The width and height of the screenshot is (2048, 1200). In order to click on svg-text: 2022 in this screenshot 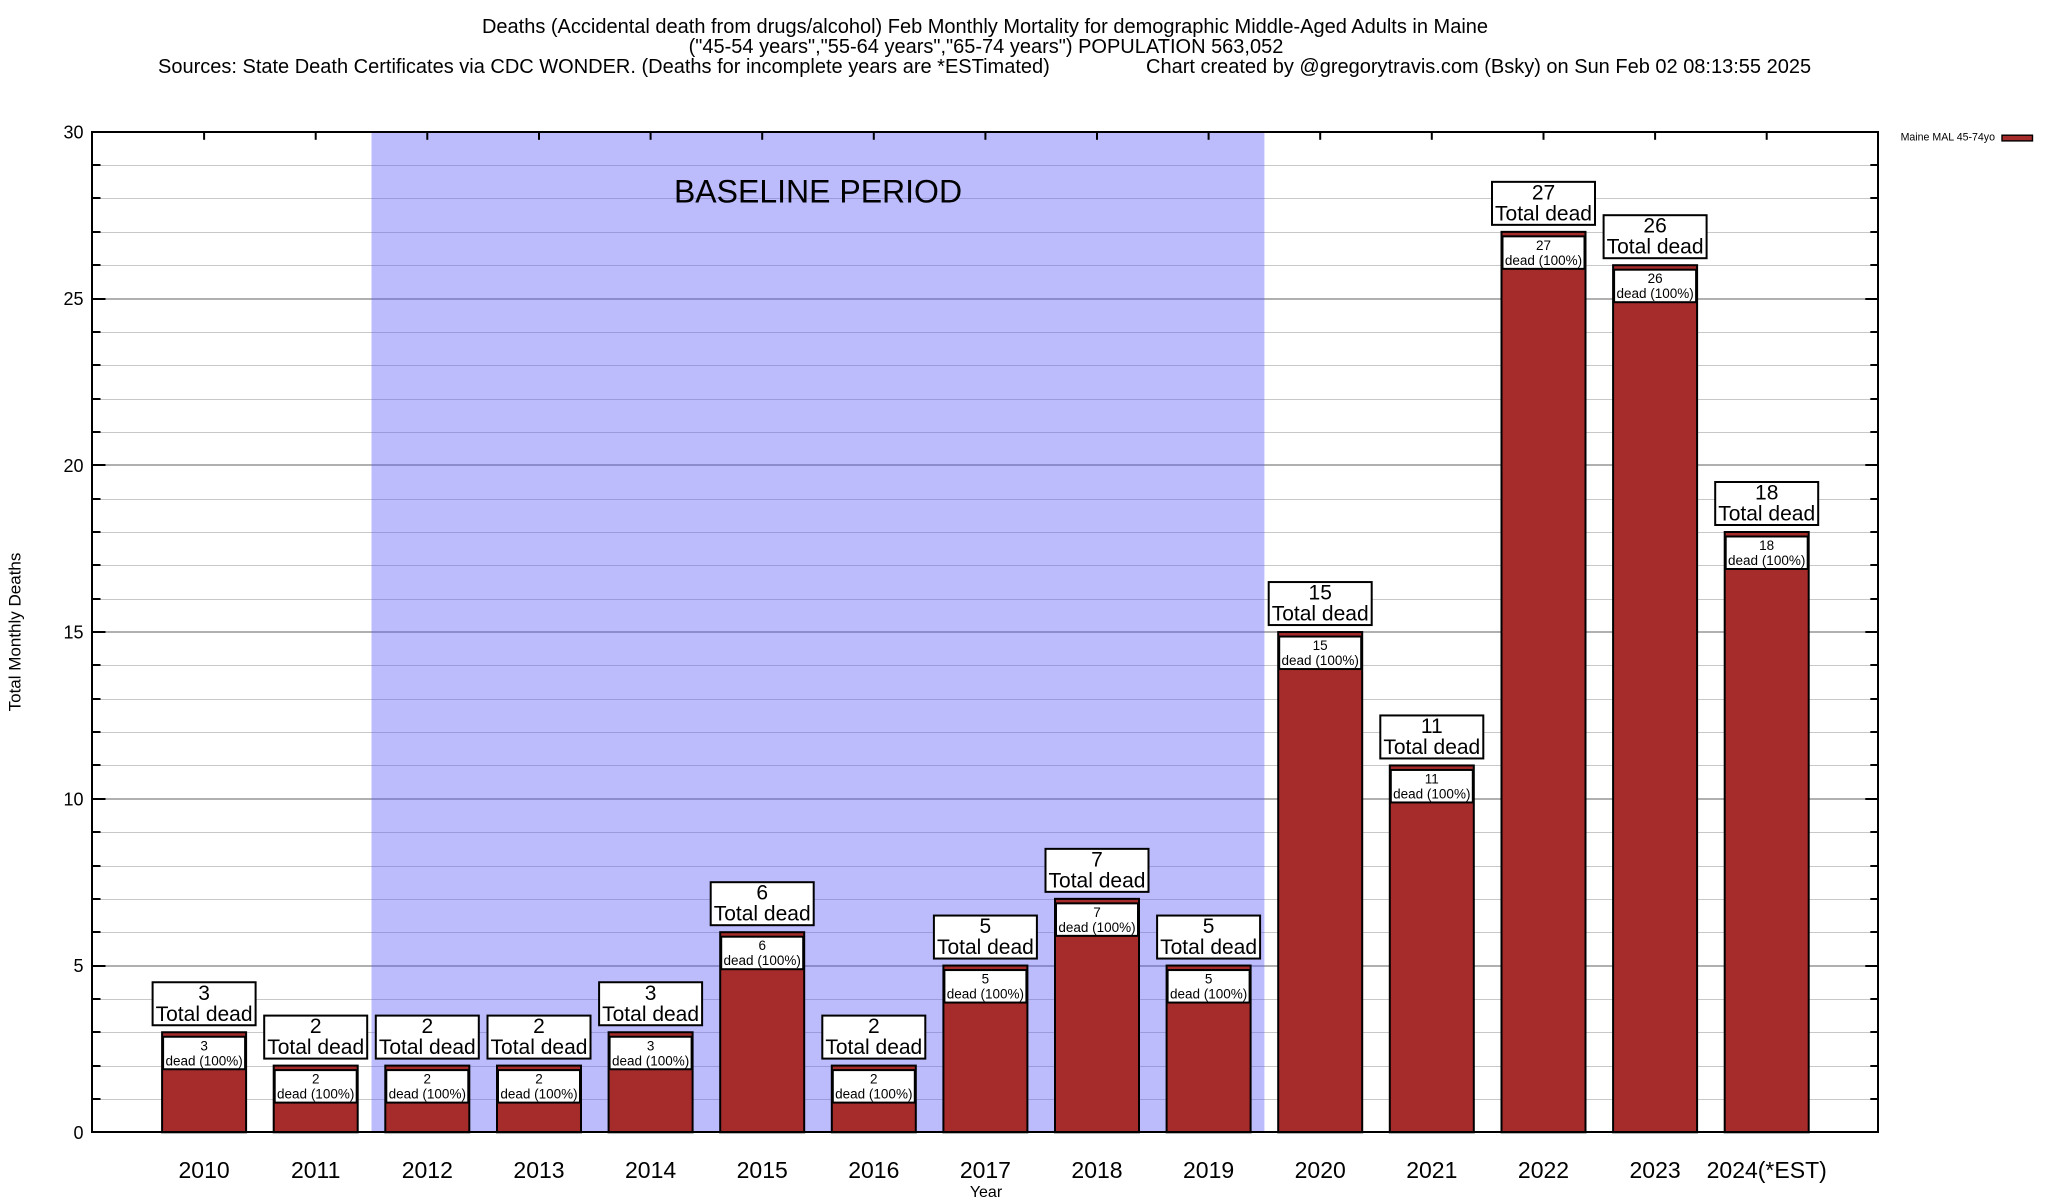, I will do `click(1543, 1170)`.